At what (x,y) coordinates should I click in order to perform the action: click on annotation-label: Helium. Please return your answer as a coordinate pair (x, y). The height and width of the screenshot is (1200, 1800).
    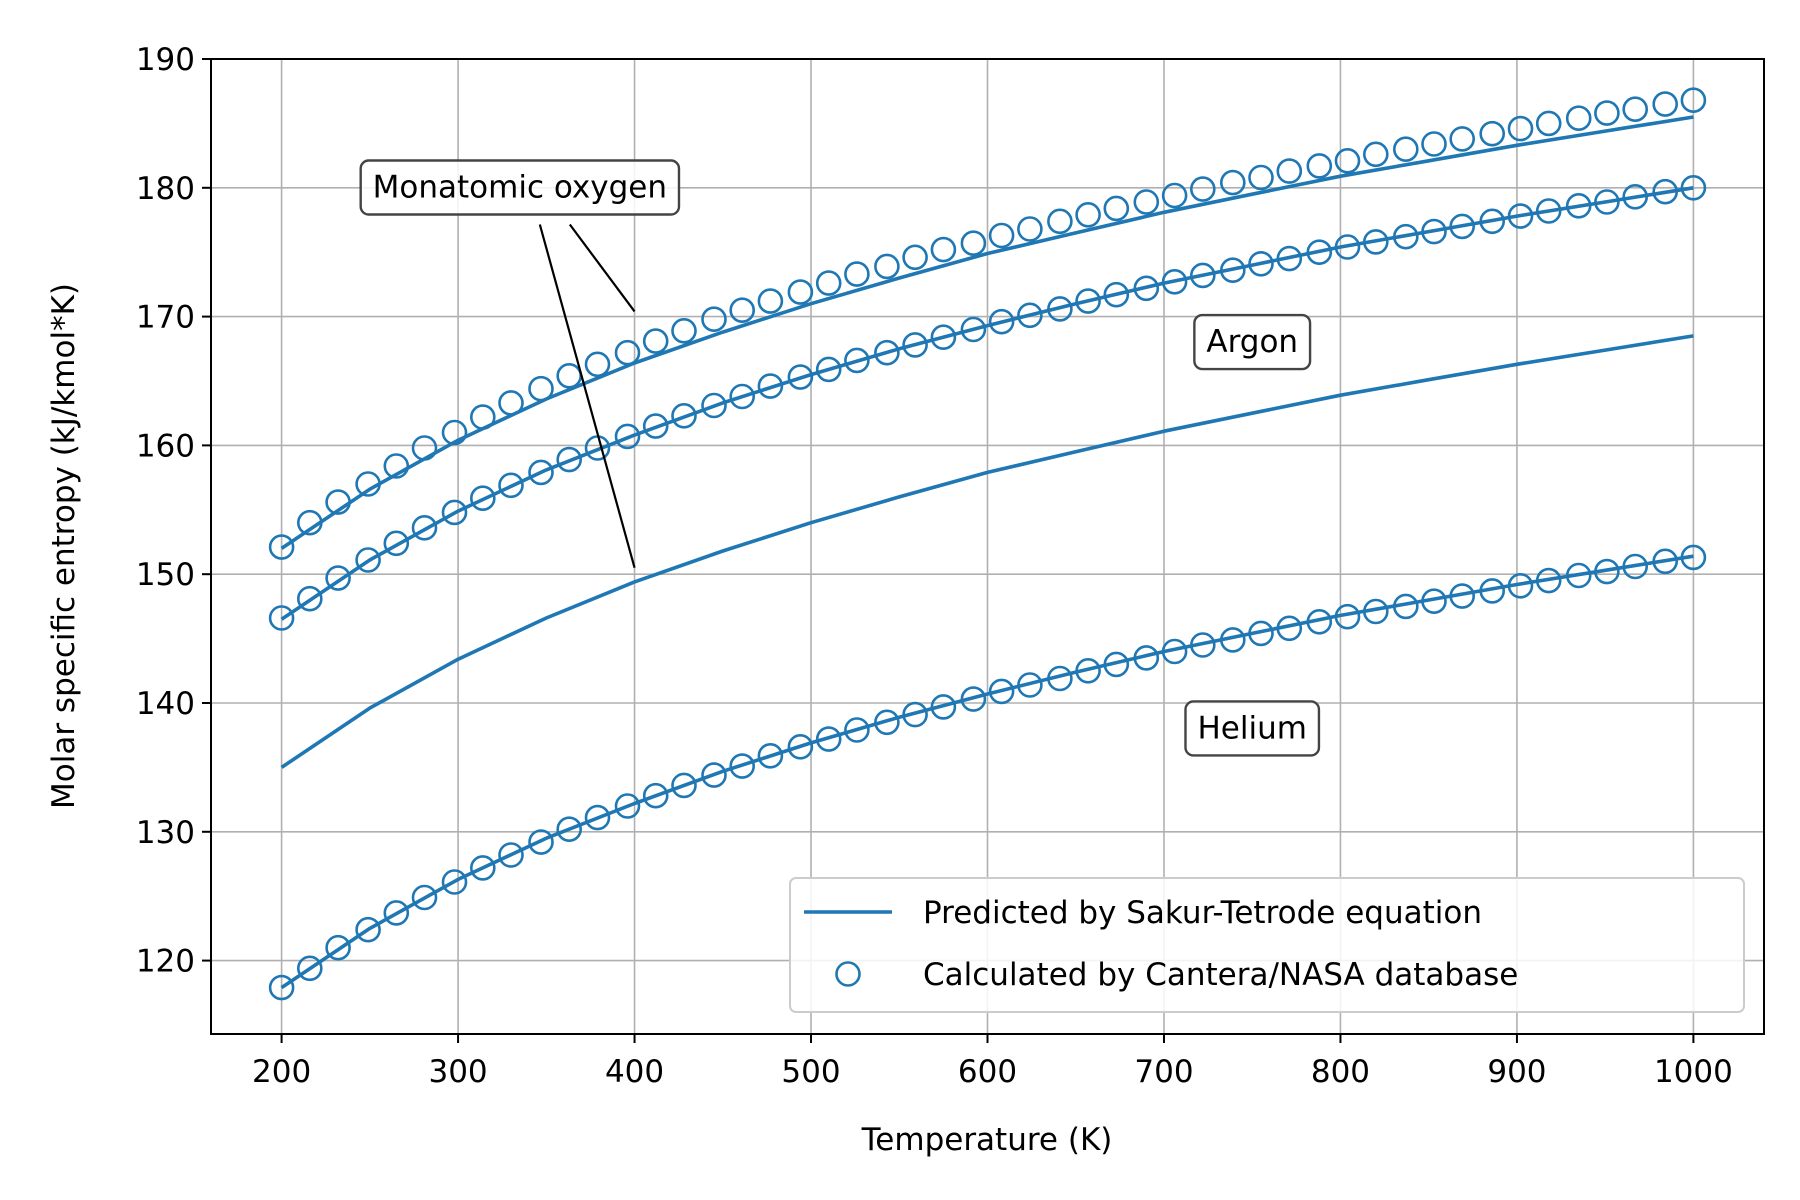
    Looking at the image, I should click on (1251, 728).